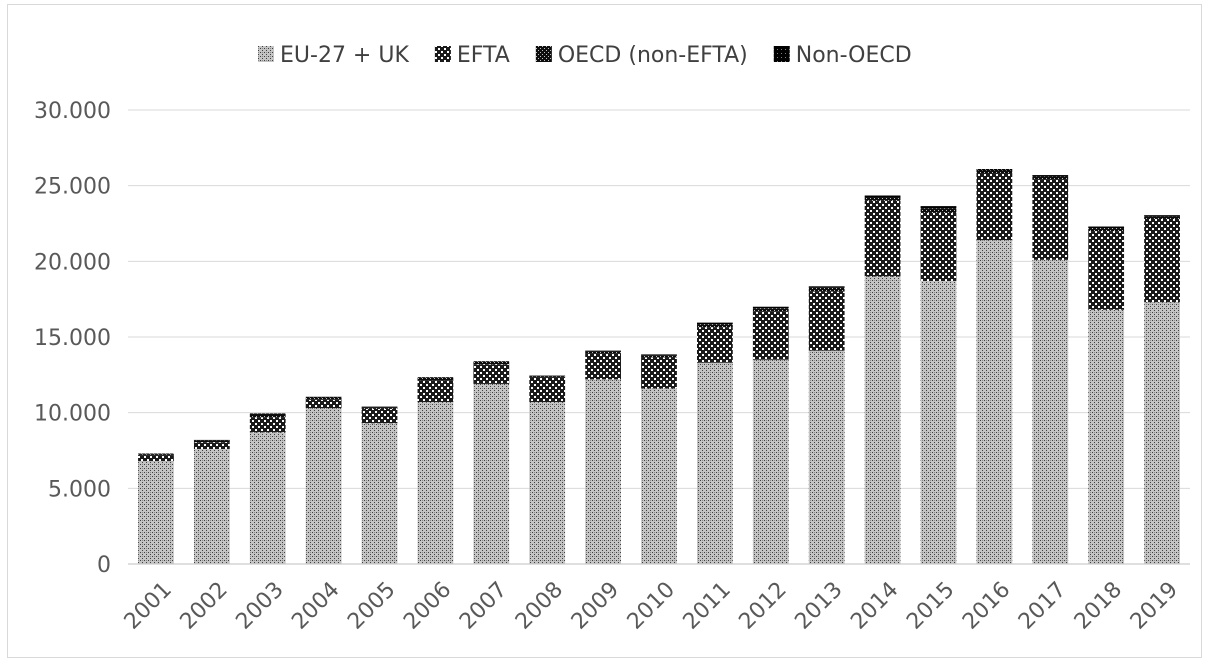  Describe the element at coordinates (1154, 605) in the screenshot. I see `x-tick-label: 2019` at that location.